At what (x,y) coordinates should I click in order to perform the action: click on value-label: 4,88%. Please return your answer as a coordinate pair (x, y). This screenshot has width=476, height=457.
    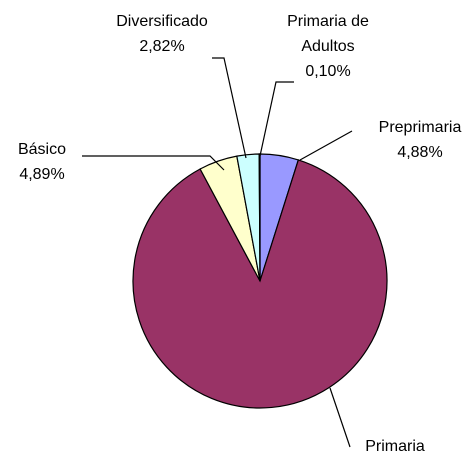
    Looking at the image, I should click on (419, 152).